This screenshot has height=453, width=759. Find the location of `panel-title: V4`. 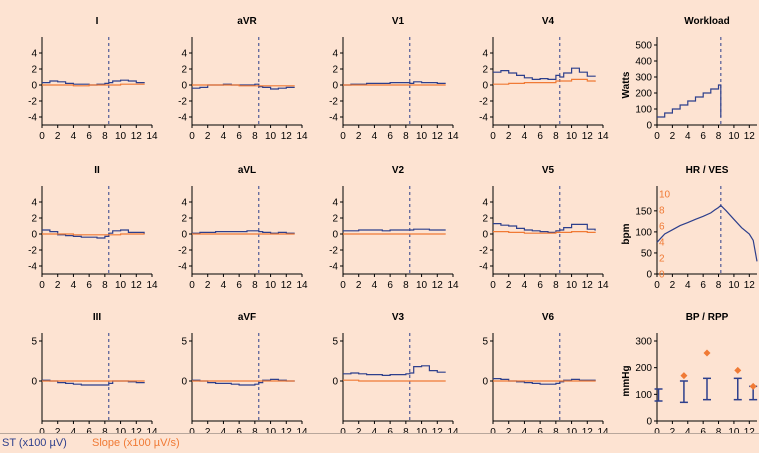

panel-title: V4 is located at coordinates (548, 21).